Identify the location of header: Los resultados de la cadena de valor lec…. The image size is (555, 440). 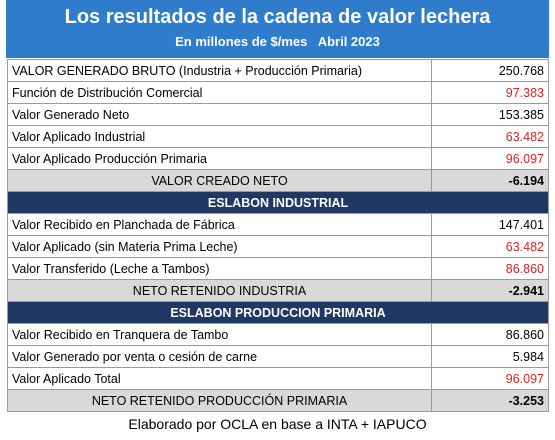
(277, 29).